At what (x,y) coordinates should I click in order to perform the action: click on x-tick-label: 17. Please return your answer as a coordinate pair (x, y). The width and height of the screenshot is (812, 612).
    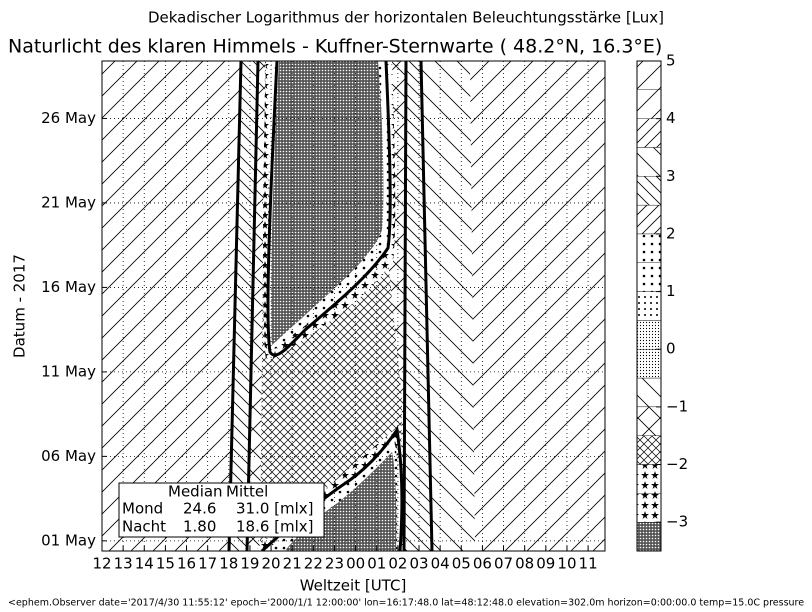
    Looking at the image, I should click on (207, 564).